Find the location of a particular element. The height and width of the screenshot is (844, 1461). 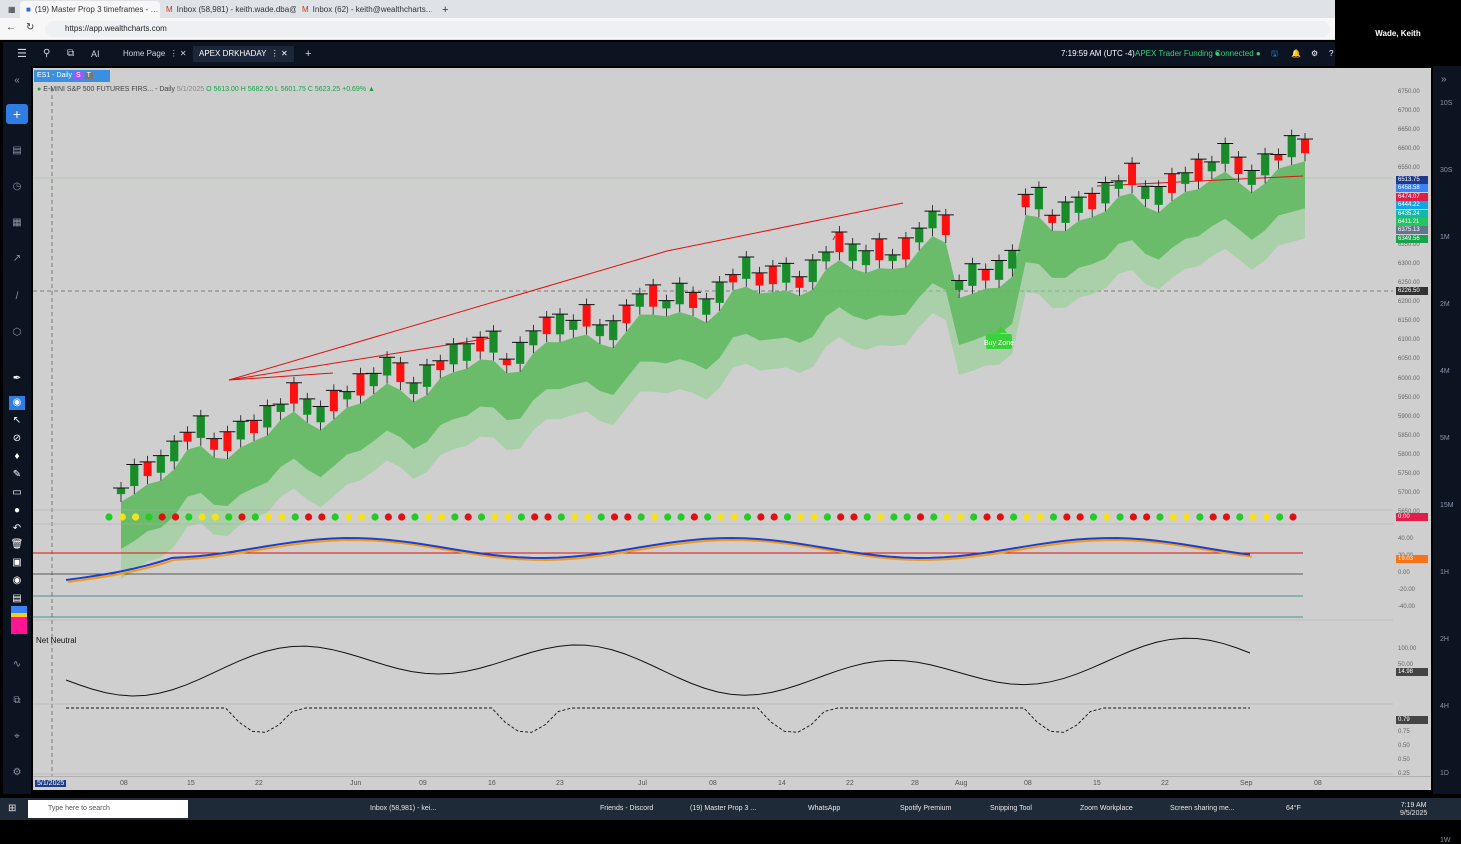

cursor-icon: ↖ is located at coordinates (17, 420).